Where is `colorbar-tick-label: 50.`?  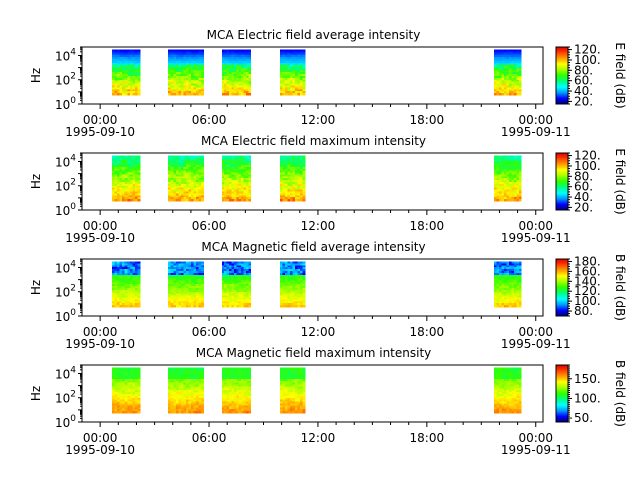 colorbar-tick-label: 50. is located at coordinates (583, 418).